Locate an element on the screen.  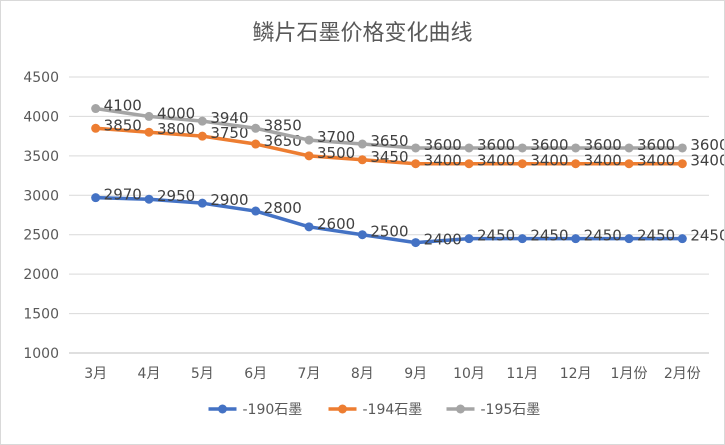
data-label: 4000 is located at coordinates (176, 113).